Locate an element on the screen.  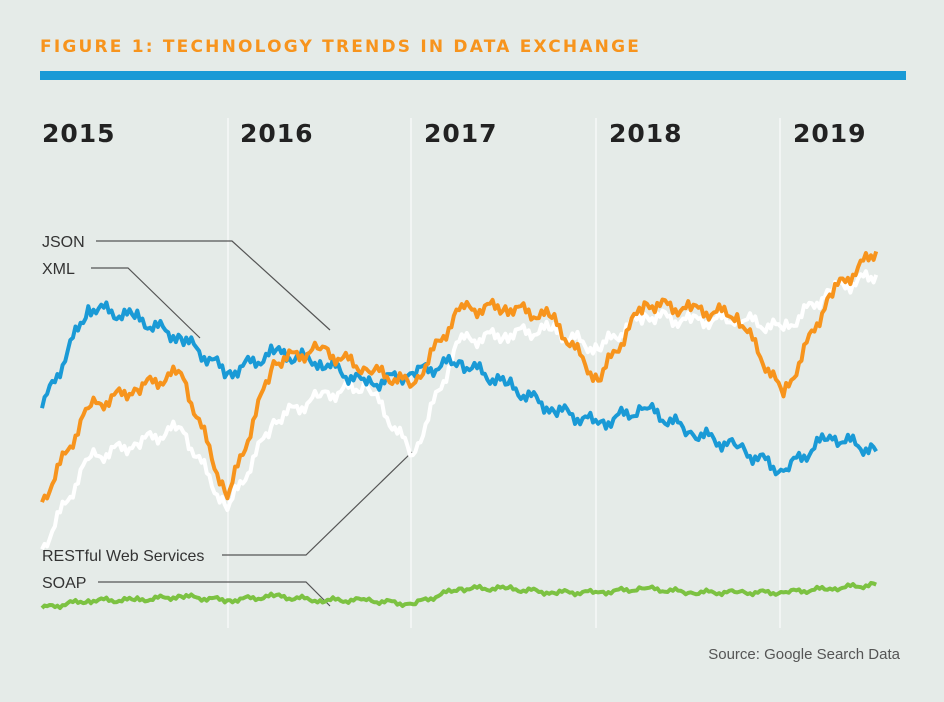
series-labels: JSON XML RESTful Web Services SOAP is located at coordinates (123, 413).